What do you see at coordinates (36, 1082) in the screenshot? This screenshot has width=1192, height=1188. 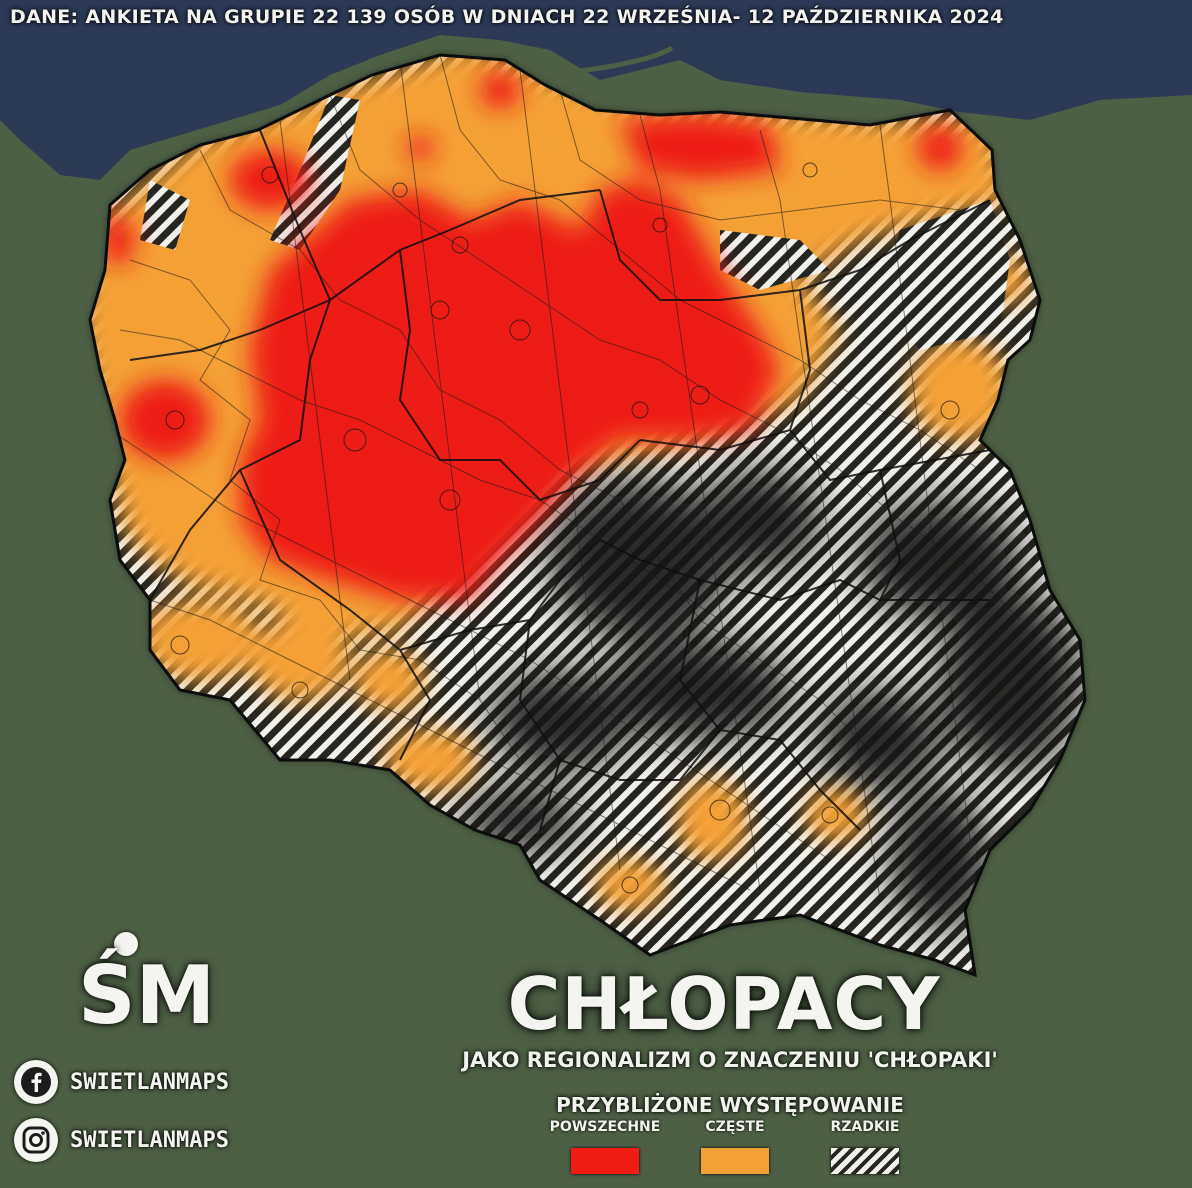 I see `facebook-icon` at bounding box center [36, 1082].